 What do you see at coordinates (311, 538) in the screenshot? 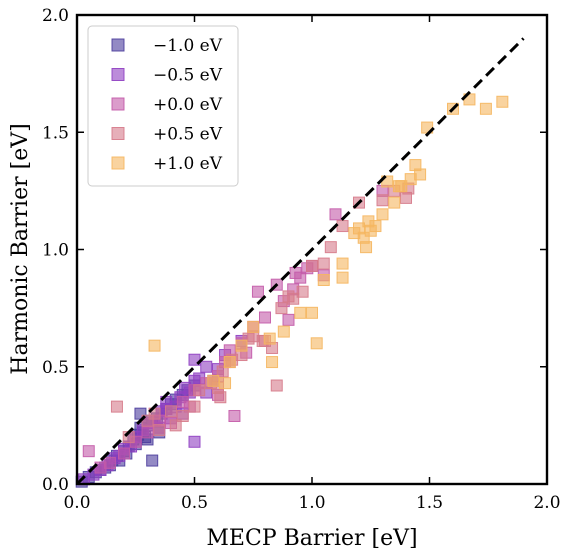
I see `x-axis-label: MECP Barrier [eV]` at bounding box center [311, 538].